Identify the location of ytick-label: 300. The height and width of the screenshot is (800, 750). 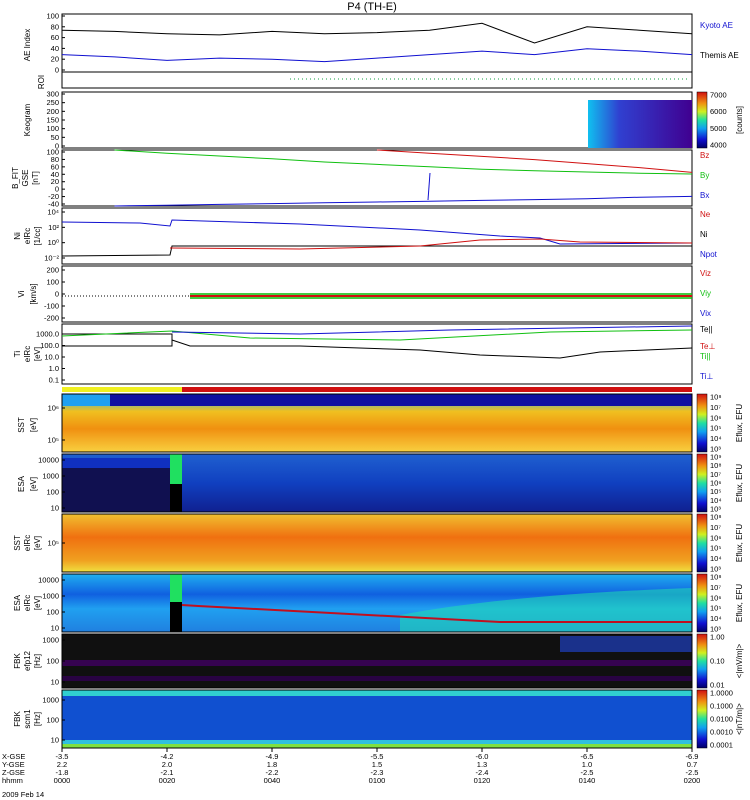
(52, 94).